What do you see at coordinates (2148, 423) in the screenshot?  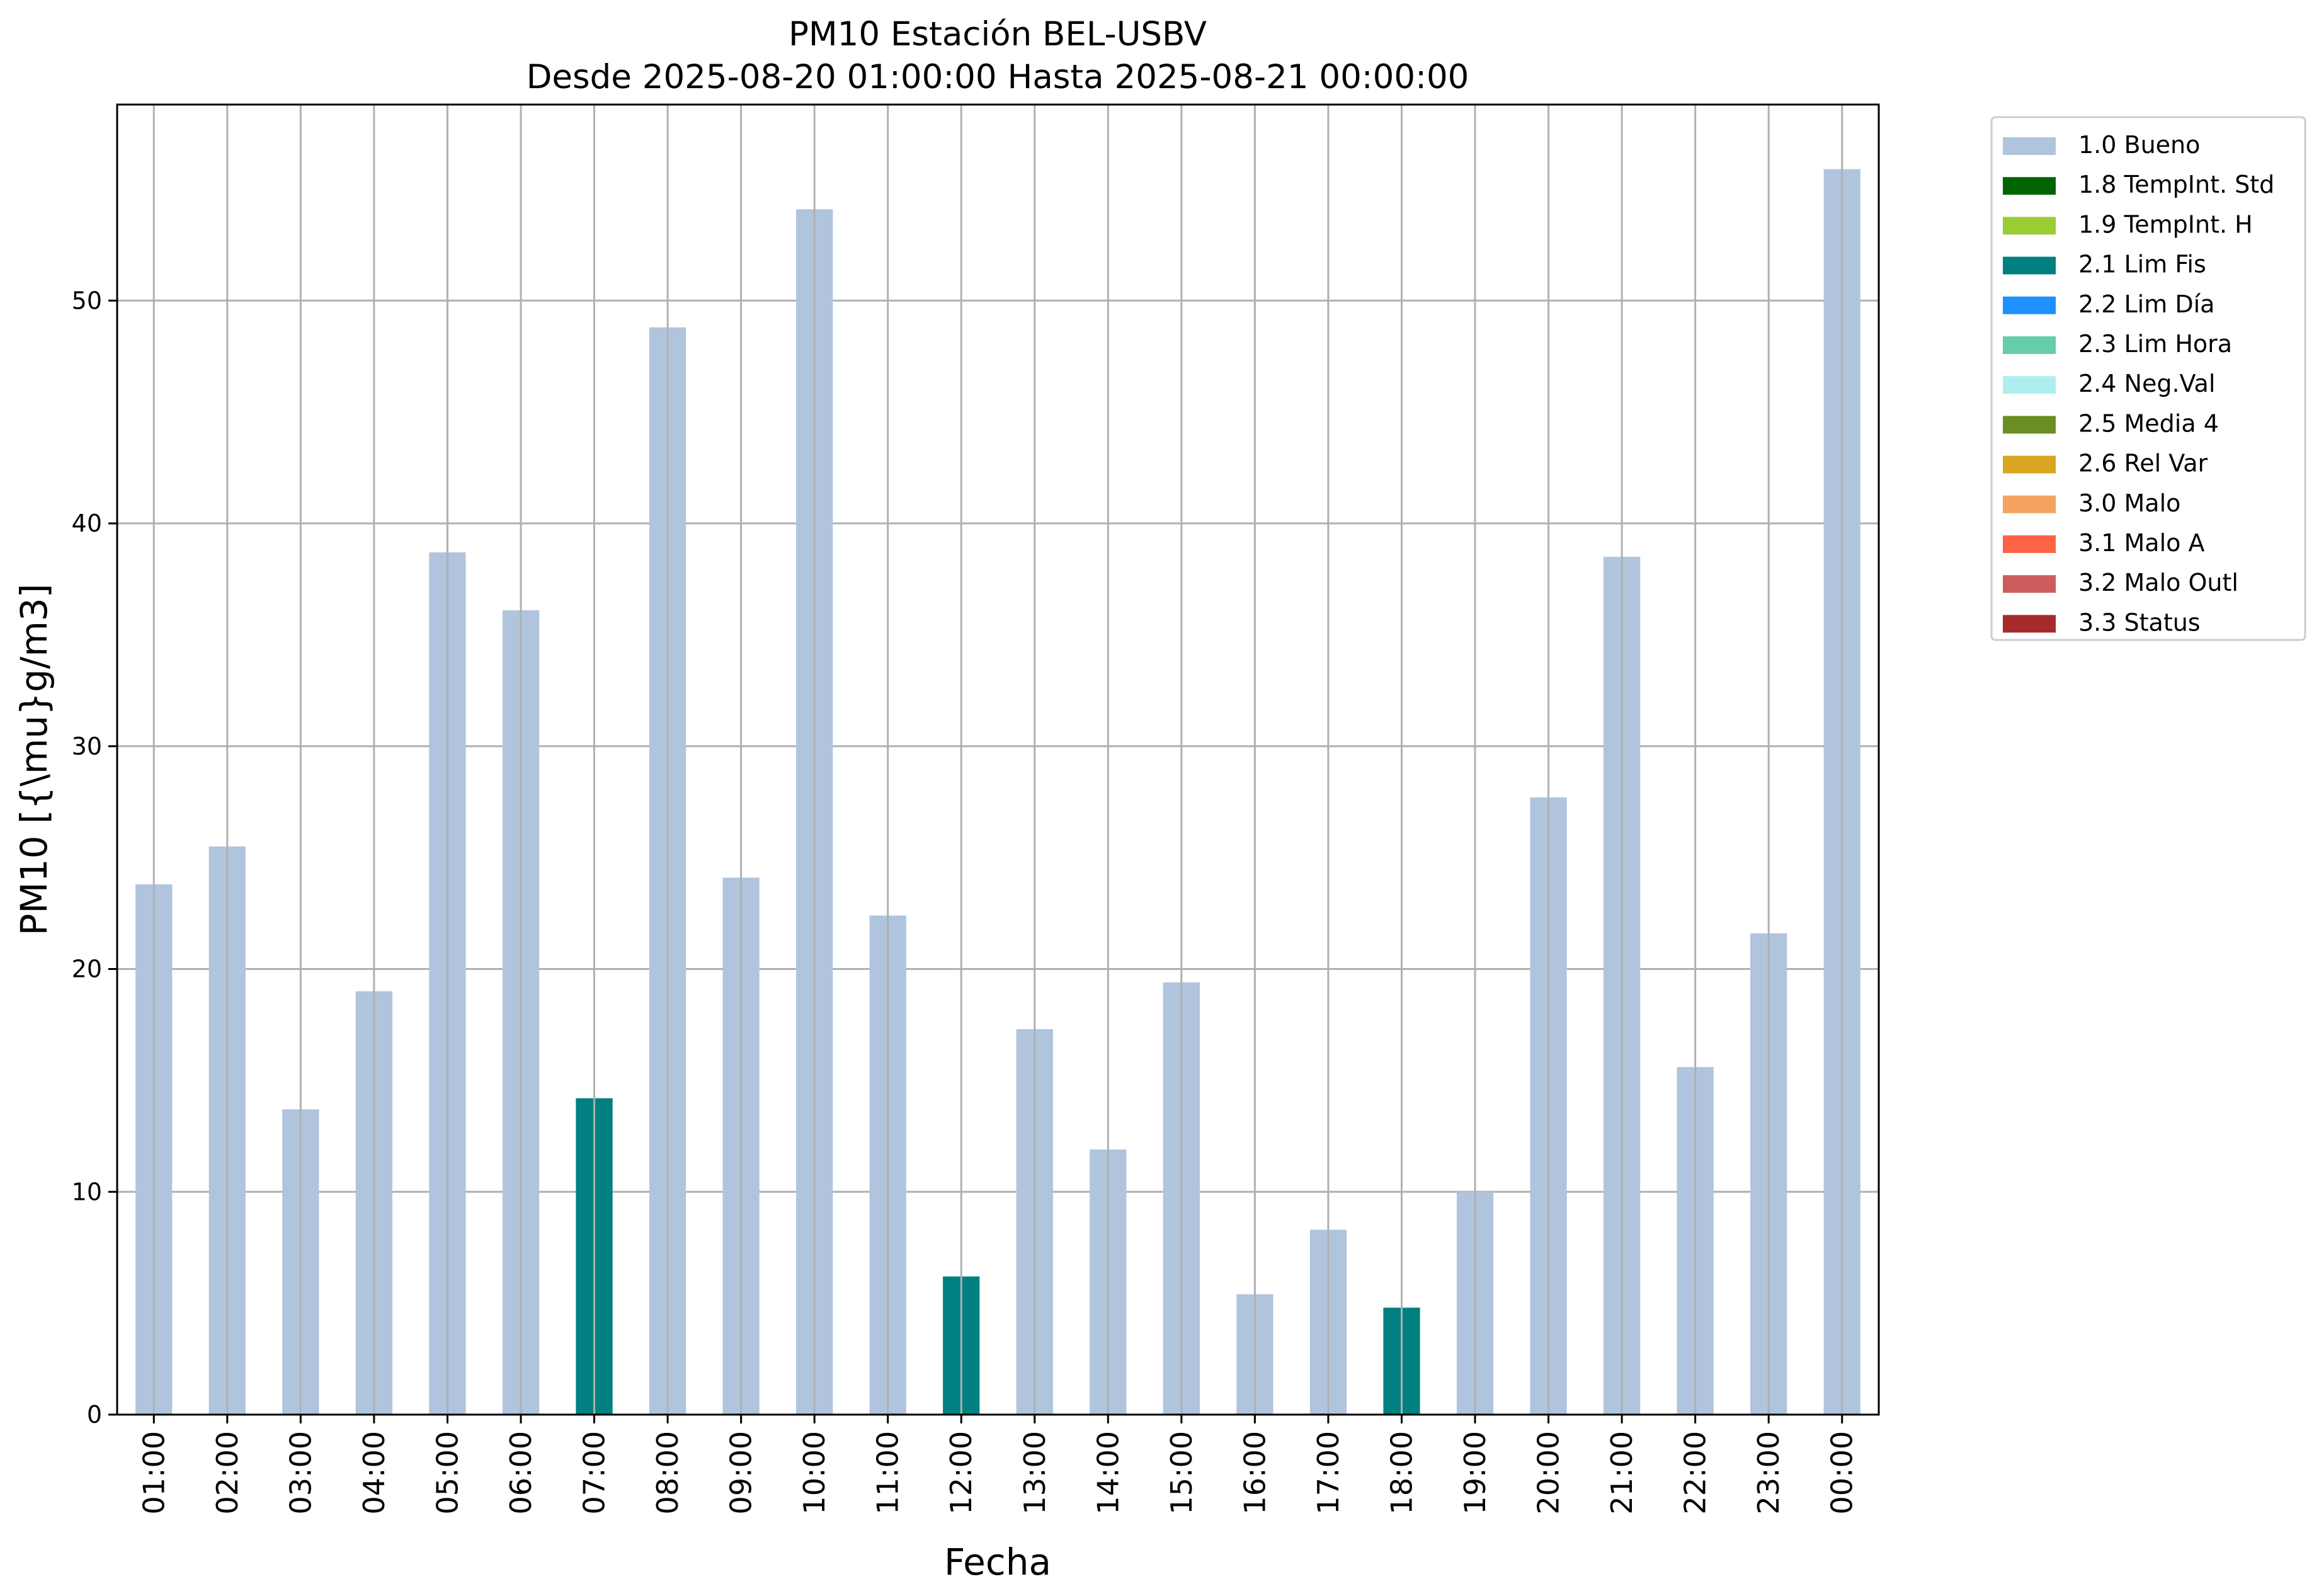 I see `legend-label: 2.5 Media 4` at bounding box center [2148, 423].